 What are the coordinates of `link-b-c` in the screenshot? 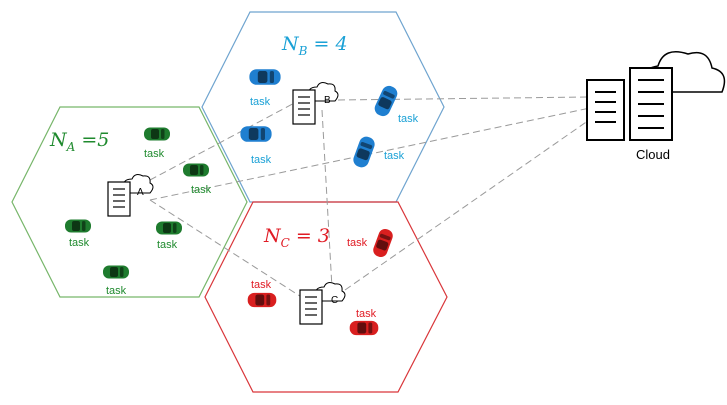 It's located at (327, 199).